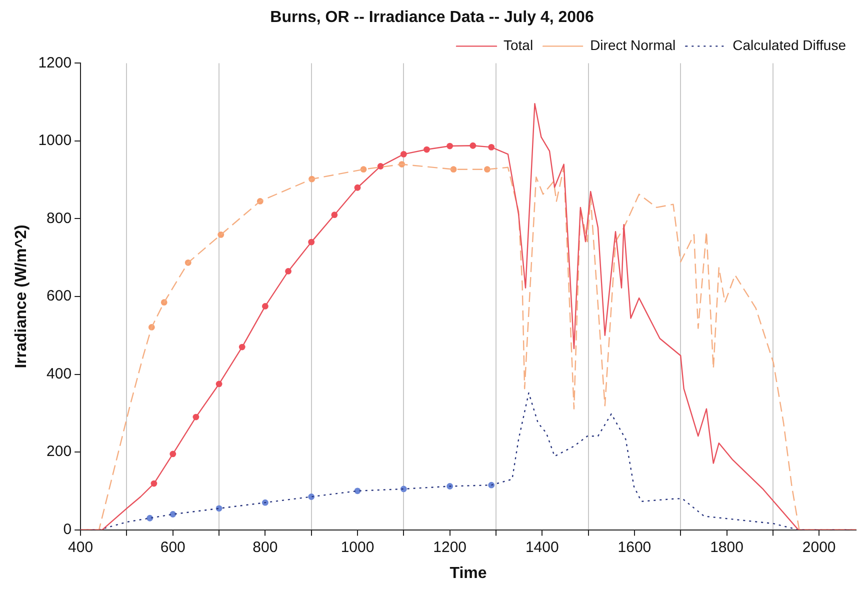  Describe the element at coordinates (67, 529) in the screenshot. I see `y-tick-label: 0` at that location.